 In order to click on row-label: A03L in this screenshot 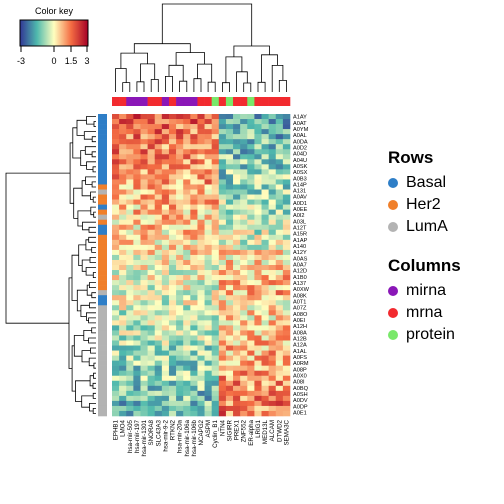, I will do `click(299, 222)`.